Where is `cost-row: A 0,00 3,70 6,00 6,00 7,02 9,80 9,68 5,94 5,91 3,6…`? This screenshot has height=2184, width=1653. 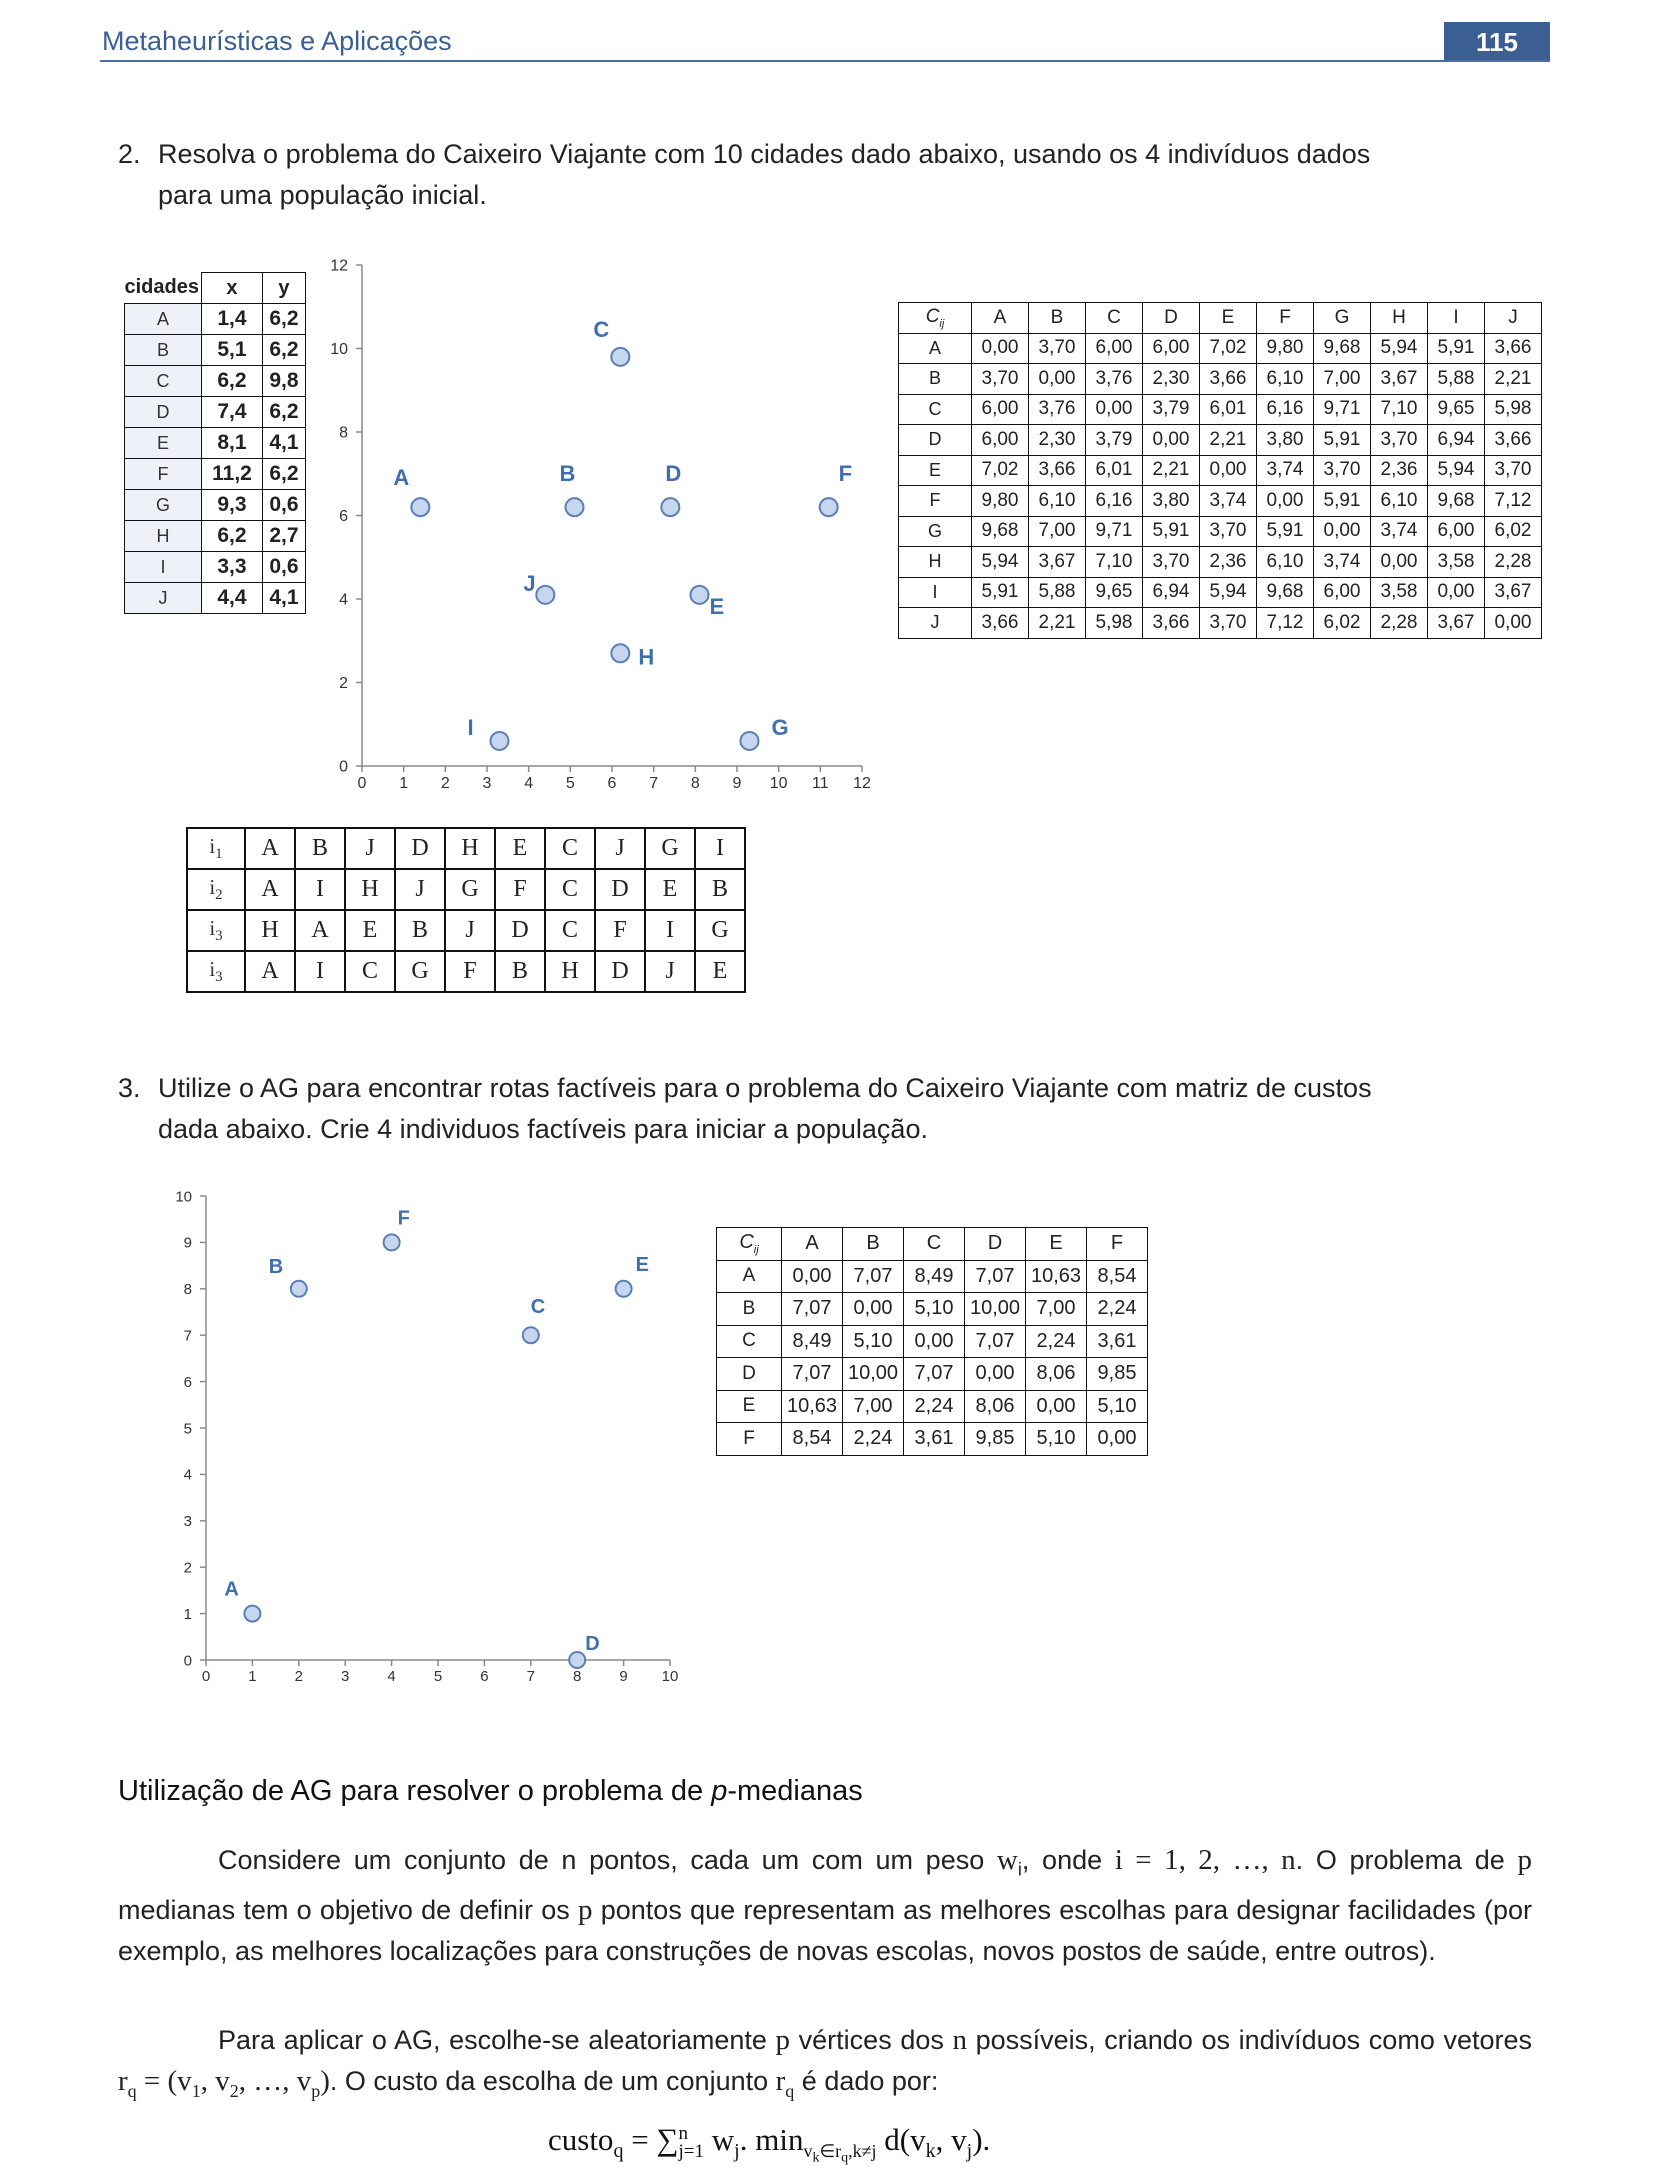 cost-row: A 0,00 3,70 6,00 6,00 7,02 9,80 9,68 5,94 5,91 3,6… is located at coordinates (1220, 348).